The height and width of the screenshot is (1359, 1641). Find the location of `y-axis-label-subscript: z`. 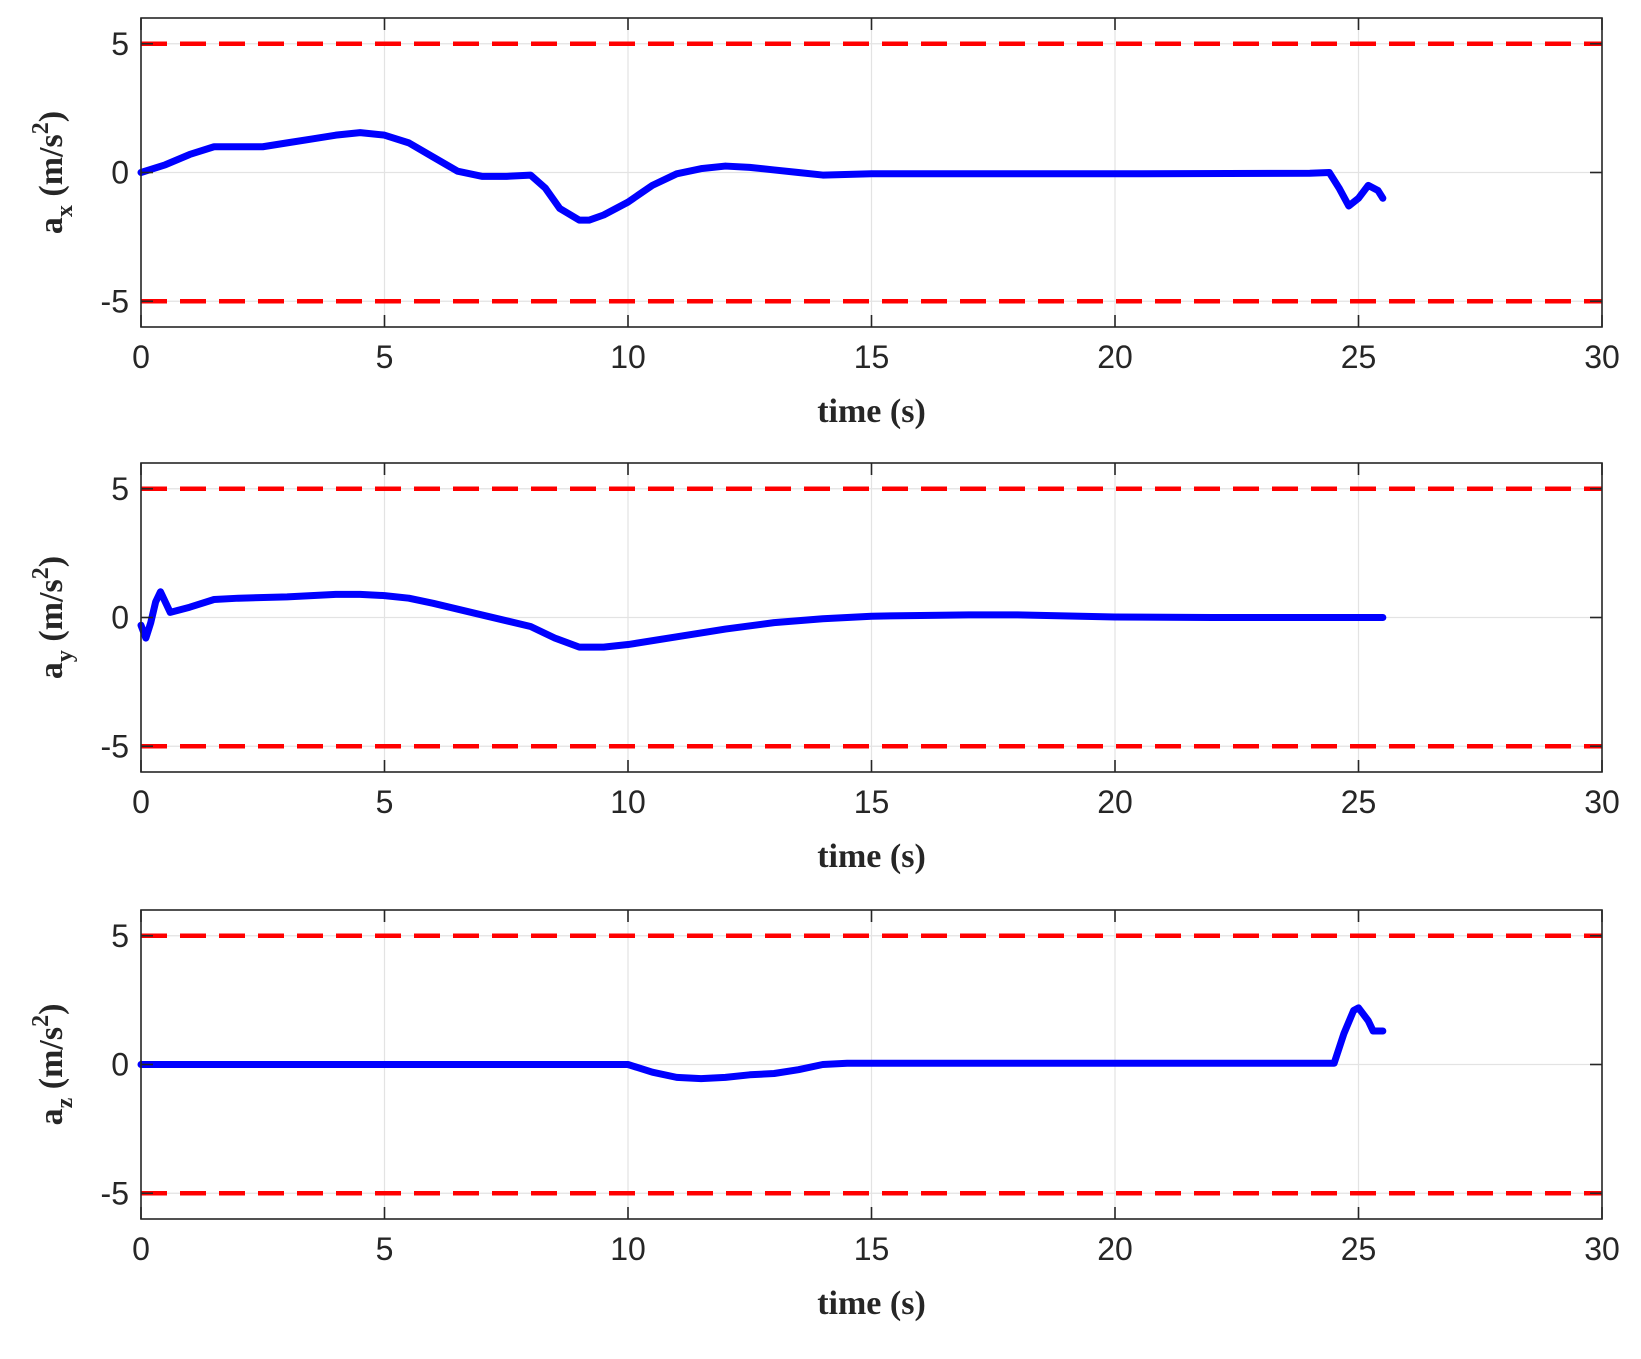

y-axis-label-subscript: z is located at coordinates (65, 1102).